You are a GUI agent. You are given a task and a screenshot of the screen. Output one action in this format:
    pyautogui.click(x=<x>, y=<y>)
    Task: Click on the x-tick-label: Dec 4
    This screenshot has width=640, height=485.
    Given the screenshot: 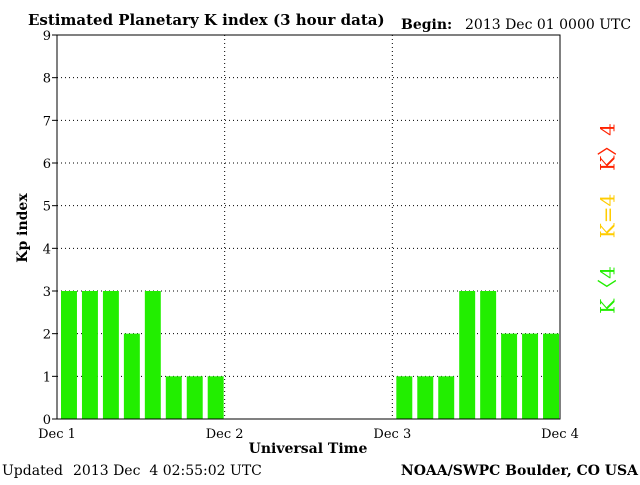 What is the action you would take?
    pyautogui.click(x=560, y=434)
    